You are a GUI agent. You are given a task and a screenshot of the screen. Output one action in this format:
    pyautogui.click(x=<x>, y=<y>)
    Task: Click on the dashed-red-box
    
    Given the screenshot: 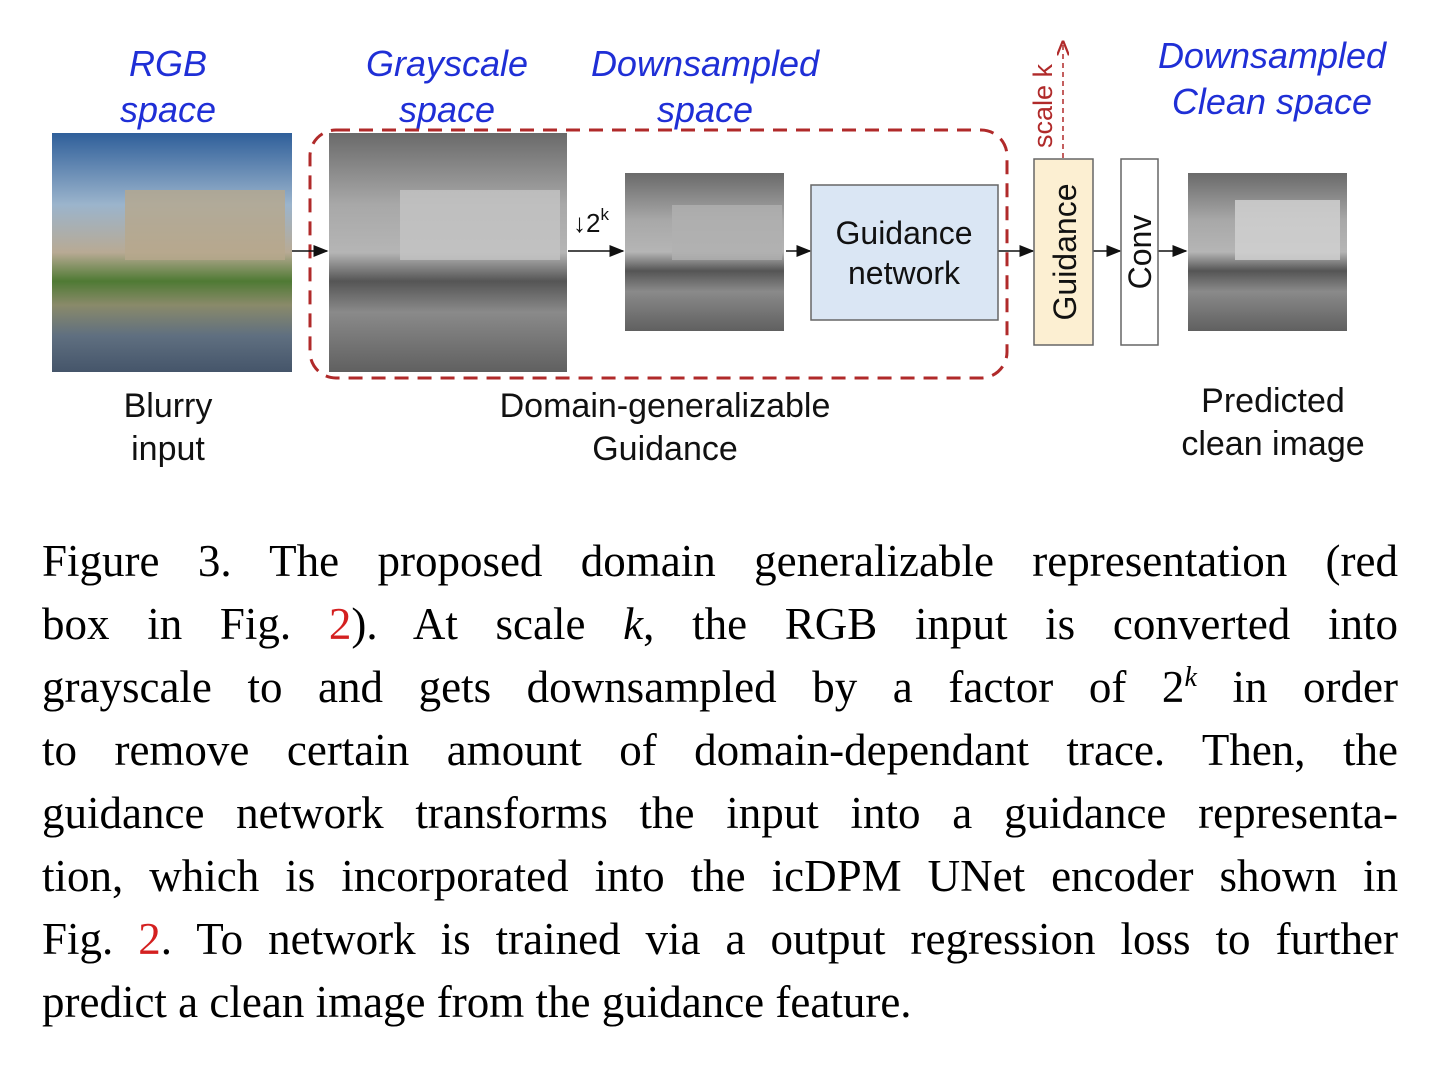 What is the action you would take?
    pyautogui.click(x=658, y=254)
    